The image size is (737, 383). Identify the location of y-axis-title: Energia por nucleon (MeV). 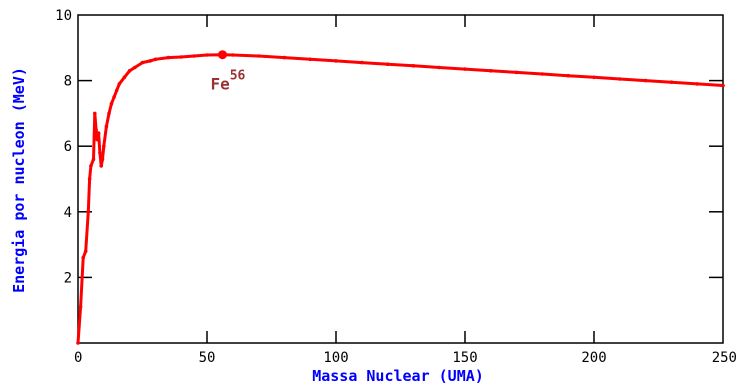
(19, 180).